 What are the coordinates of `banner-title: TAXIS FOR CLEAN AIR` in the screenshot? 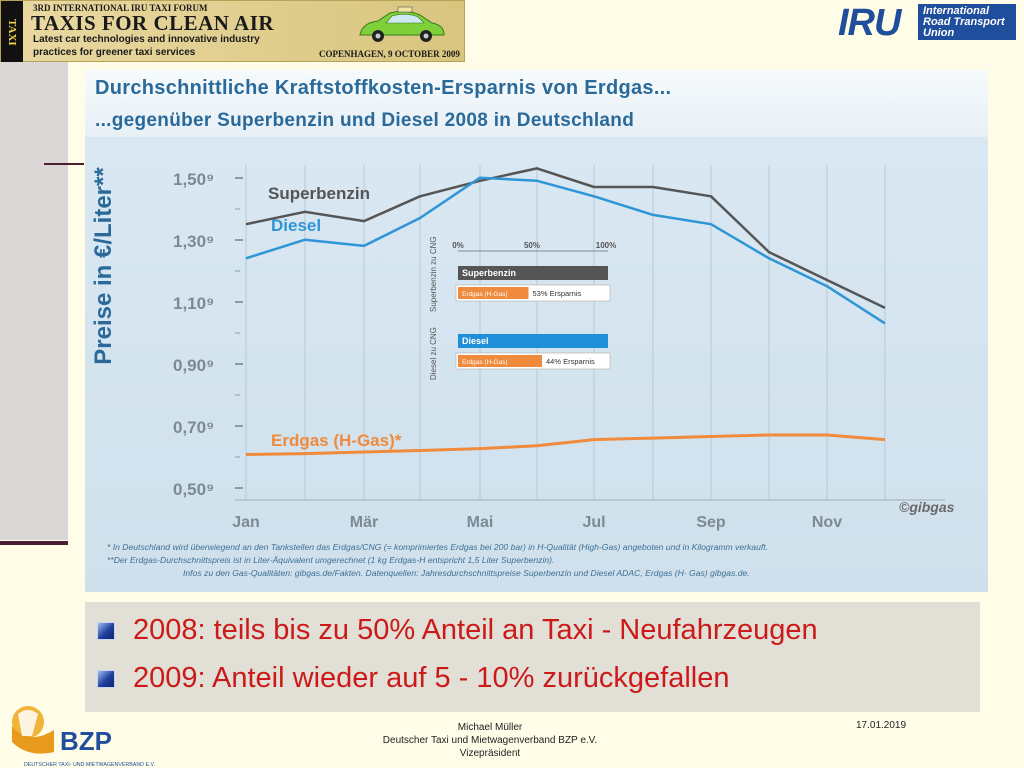 It's located at (153, 23).